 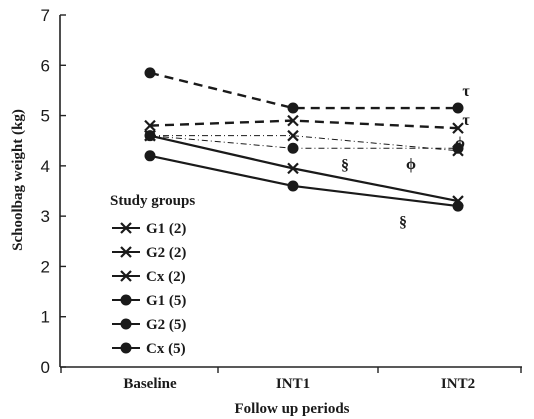 What do you see at coordinates (458, 384) in the screenshot?
I see `x-tick-label: INT2` at bounding box center [458, 384].